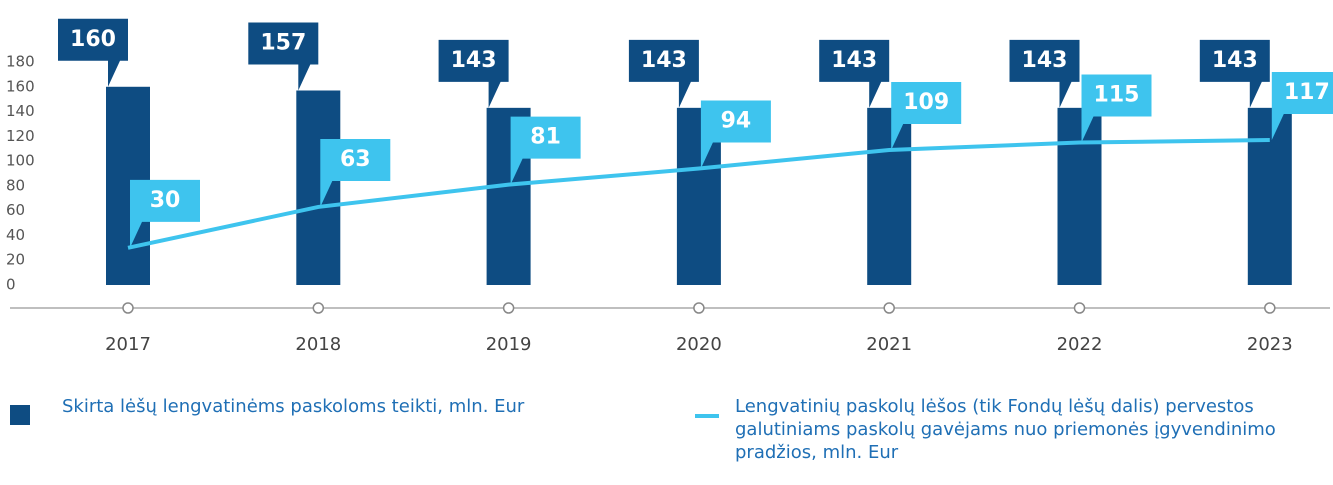 Image resolution: width=1333 pixels, height=485 pixels. Describe the element at coordinates (509, 344) in the screenshot. I see `x-tick-label: 2019` at that location.